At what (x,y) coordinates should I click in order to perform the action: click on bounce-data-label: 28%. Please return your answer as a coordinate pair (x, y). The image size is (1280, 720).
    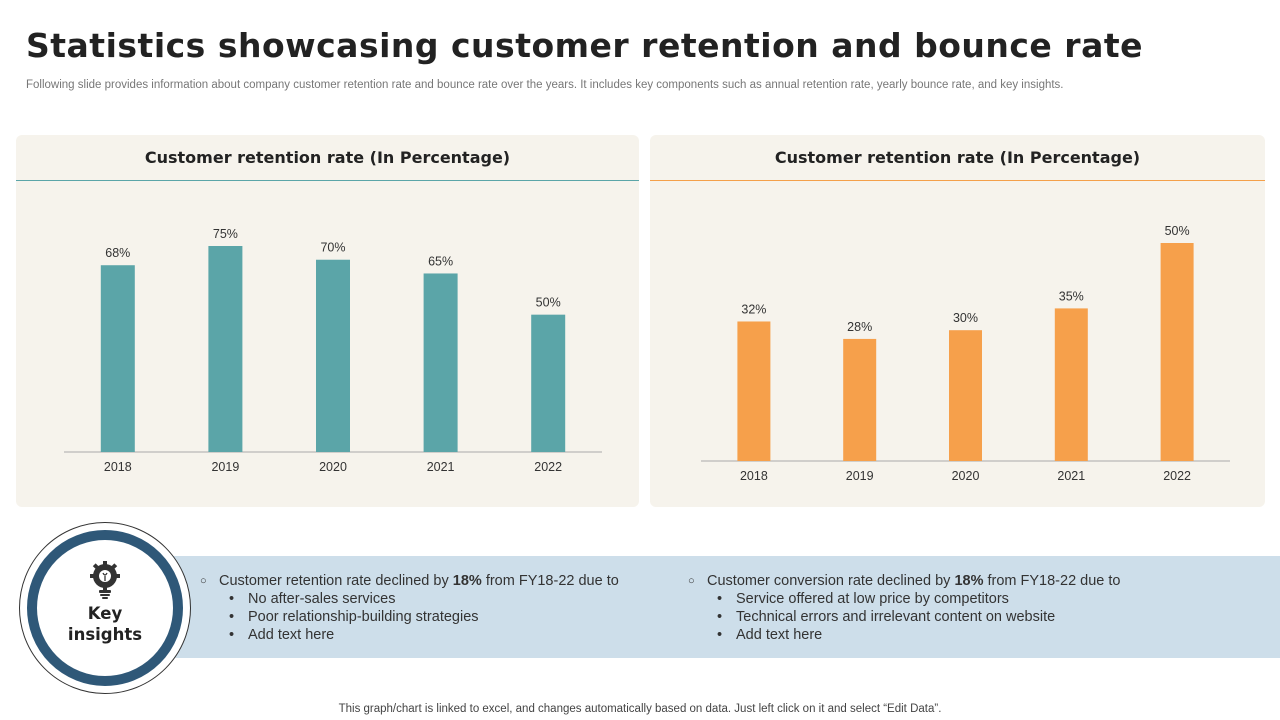
    Looking at the image, I should click on (859, 327).